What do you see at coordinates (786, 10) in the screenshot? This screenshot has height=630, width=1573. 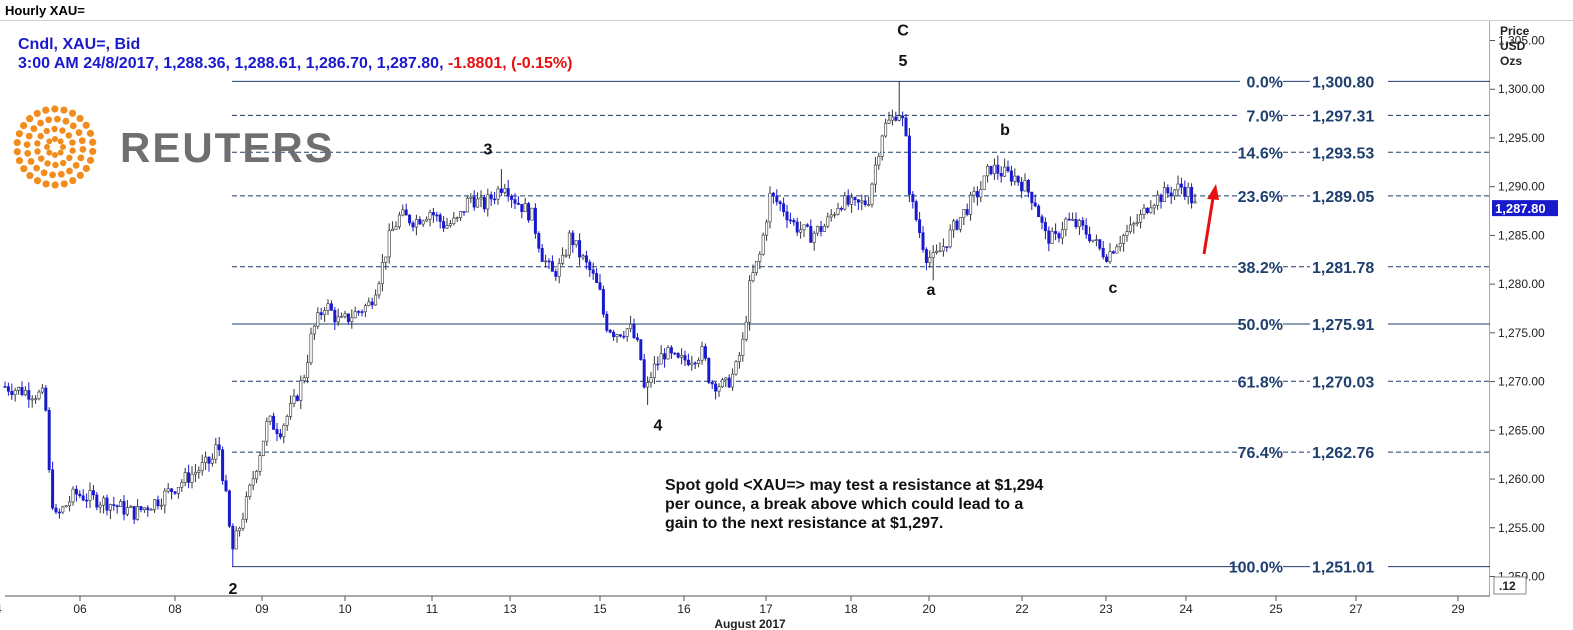 I see `window-title-bar: Hourly XAU=` at bounding box center [786, 10].